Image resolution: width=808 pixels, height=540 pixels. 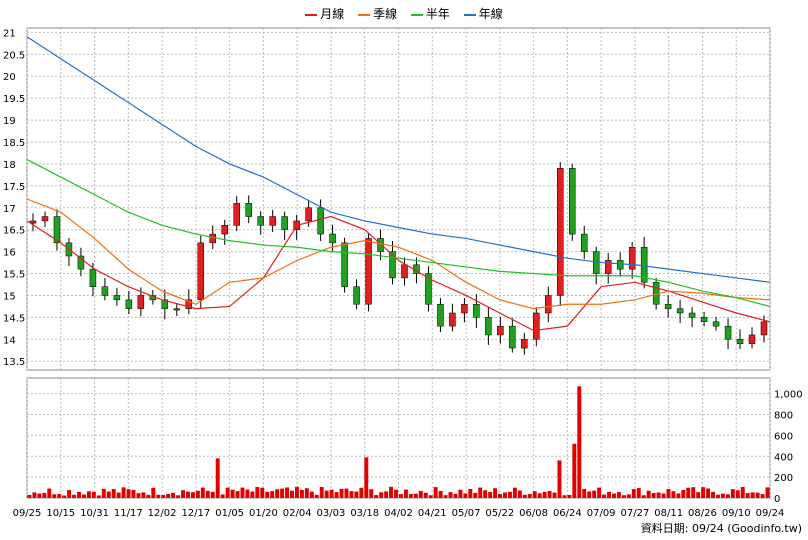 What do you see at coordinates (483, 13) in the screenshot?
I see `legend-item-yearly: 年線` at bounding box center [483, 13].